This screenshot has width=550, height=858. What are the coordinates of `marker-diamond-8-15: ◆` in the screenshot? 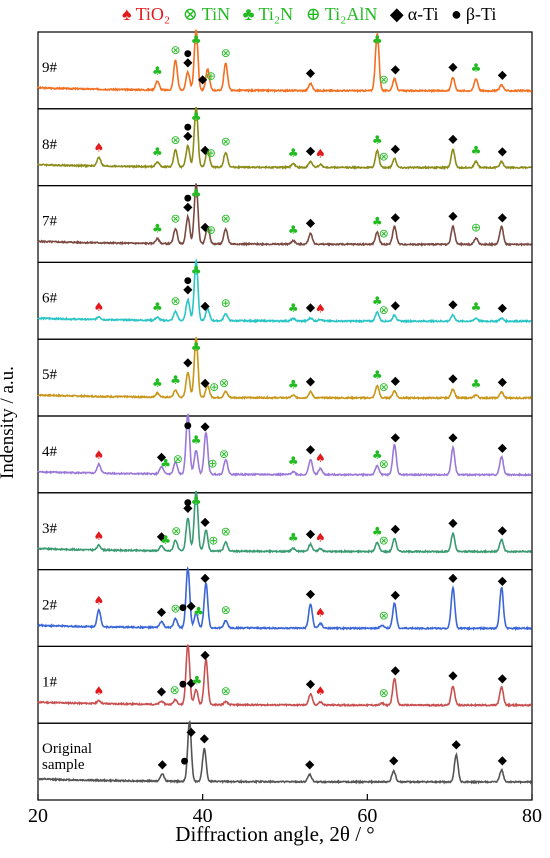 It's located at (453, 139).